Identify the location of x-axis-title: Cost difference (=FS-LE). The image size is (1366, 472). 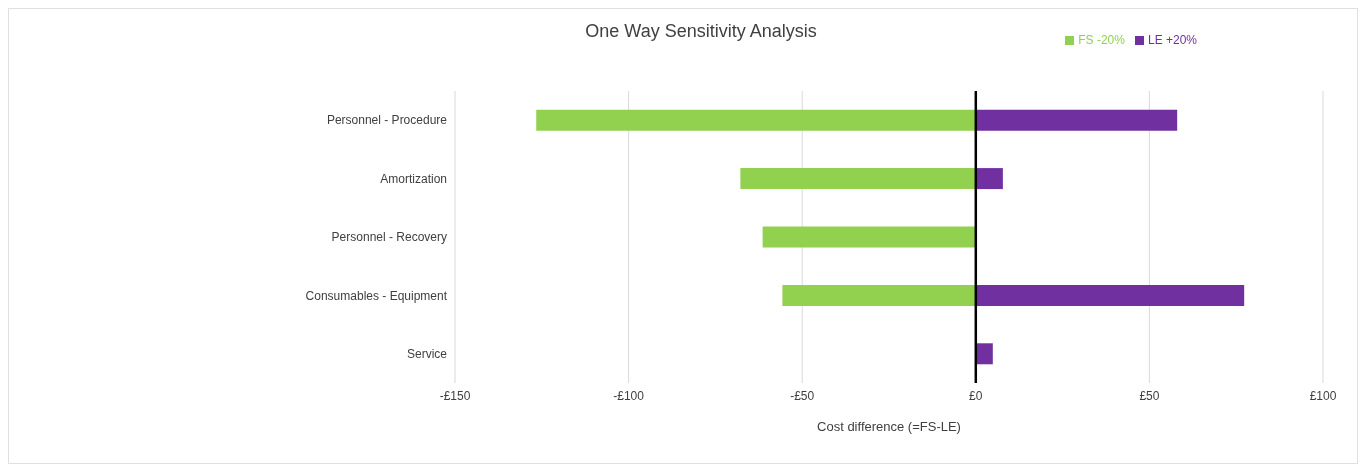
(889, 426).